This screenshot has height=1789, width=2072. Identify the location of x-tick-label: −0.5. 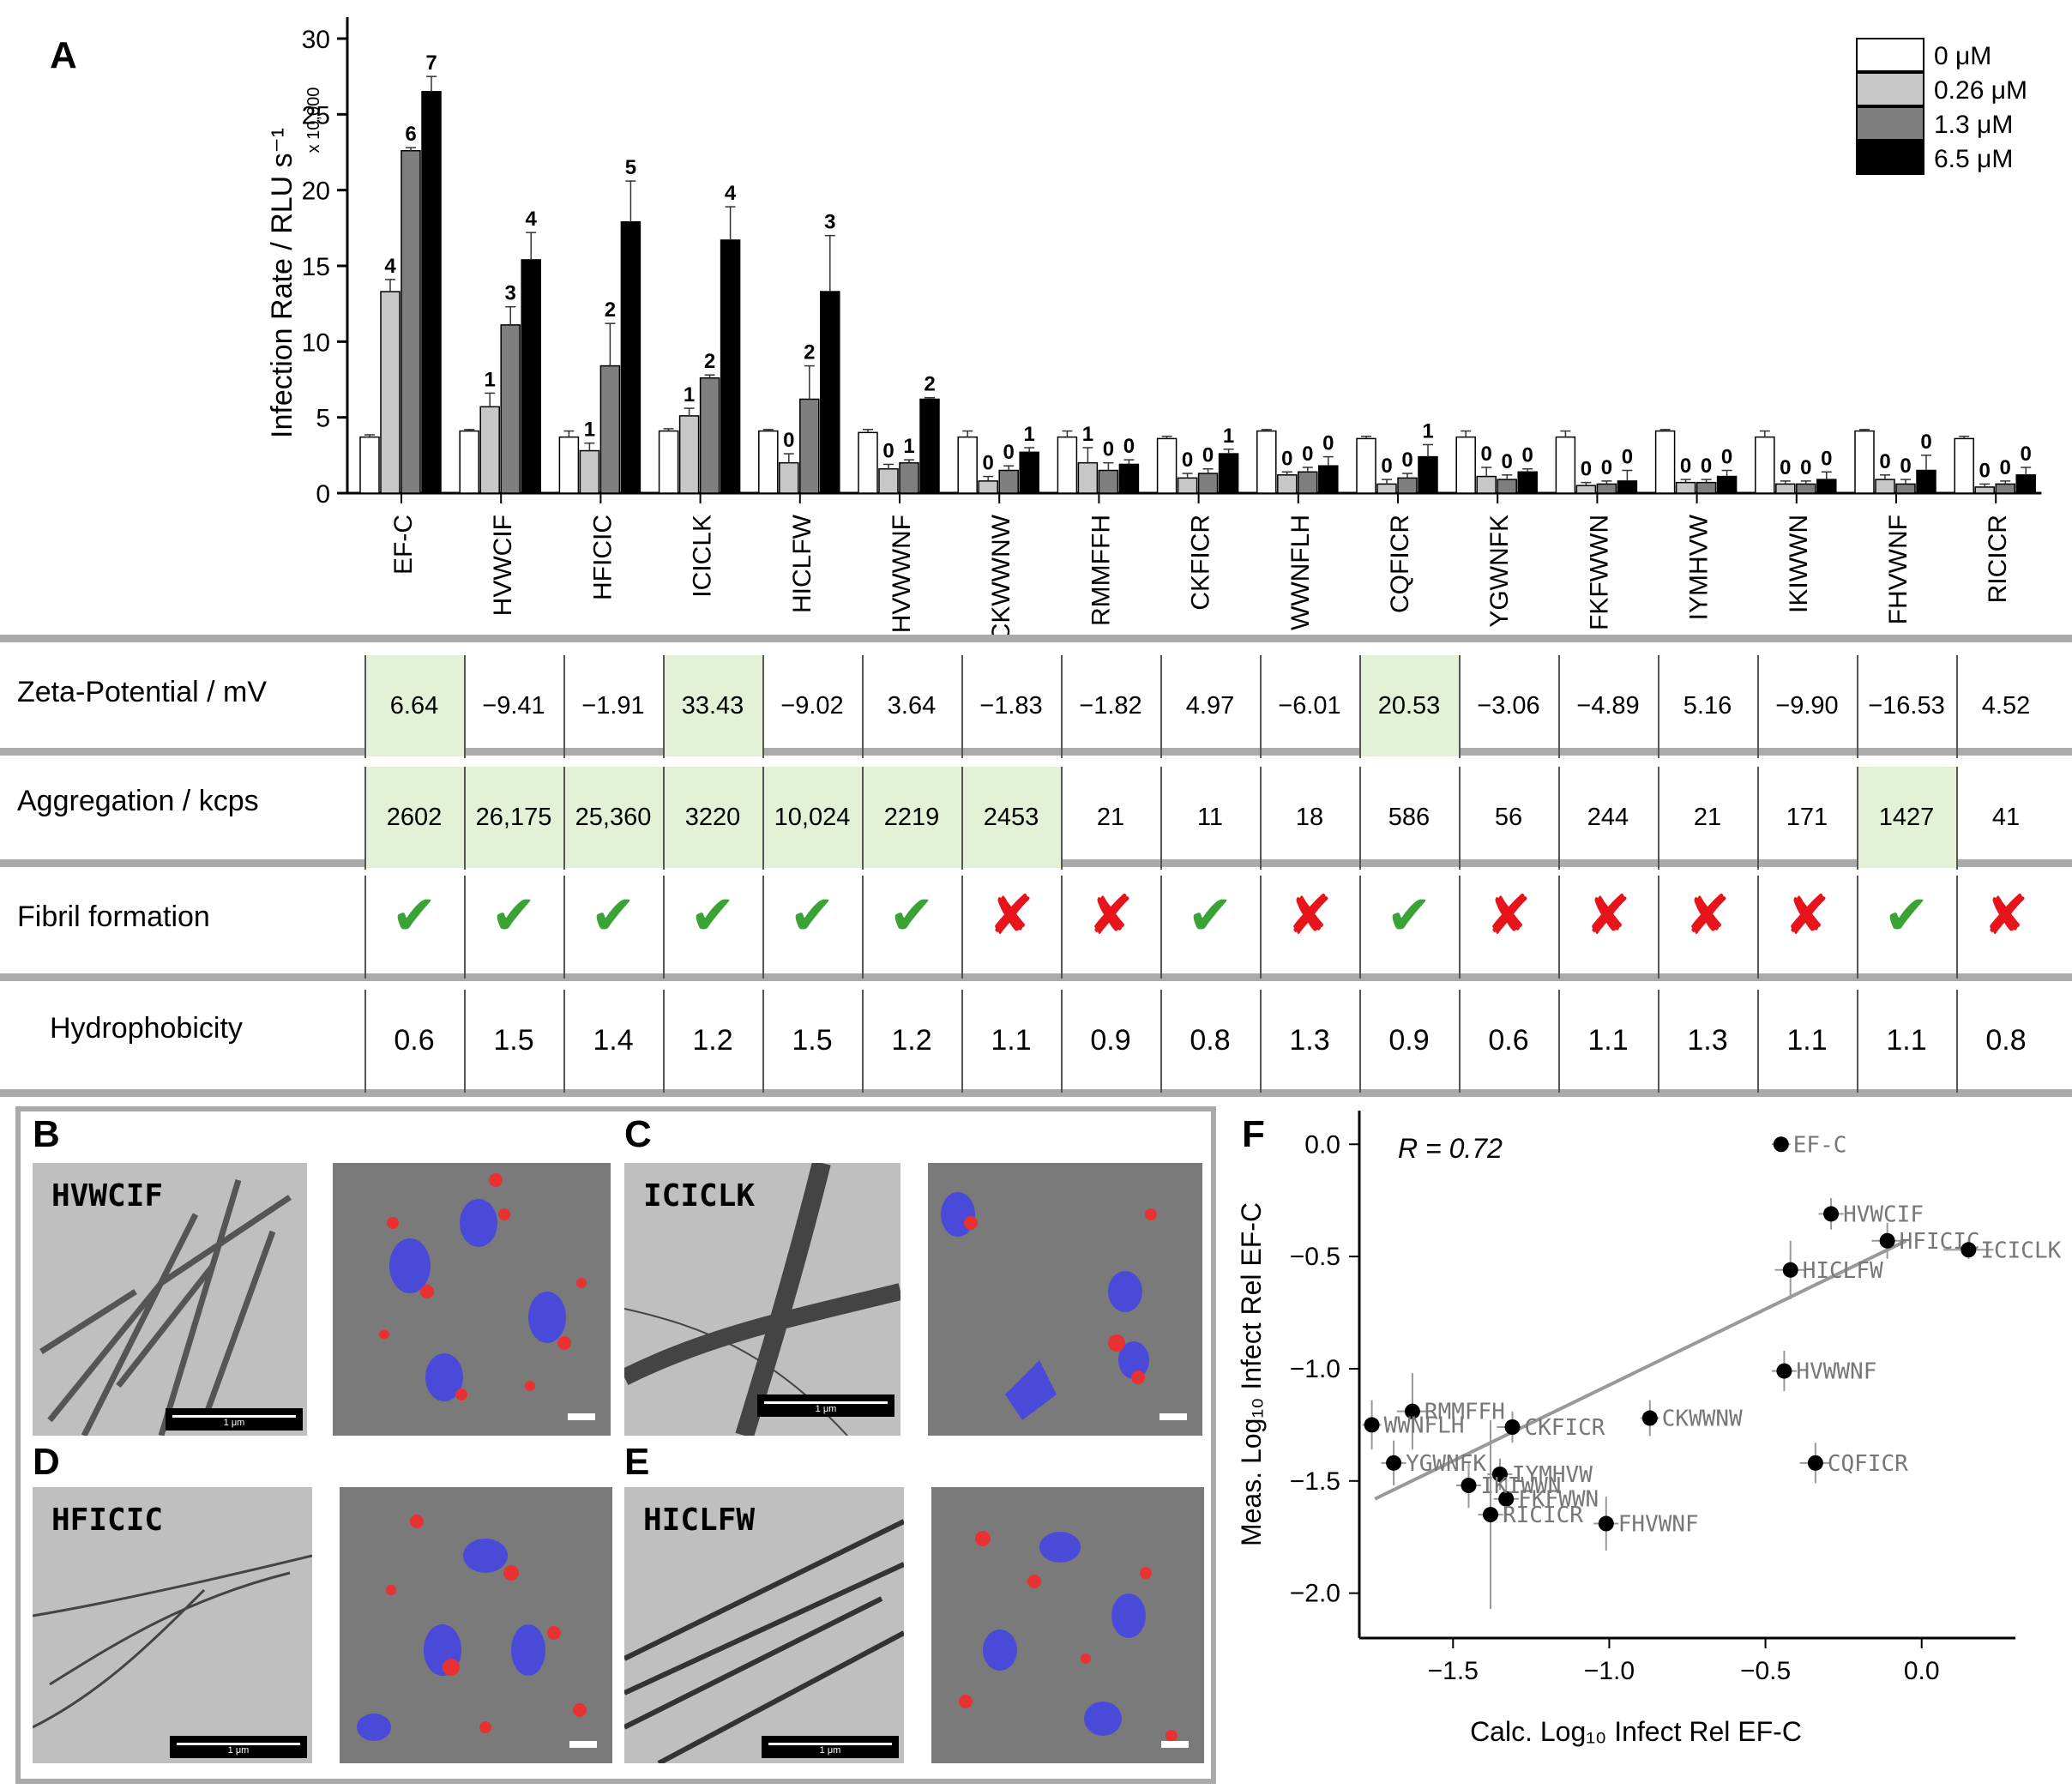
(1765, 1671).